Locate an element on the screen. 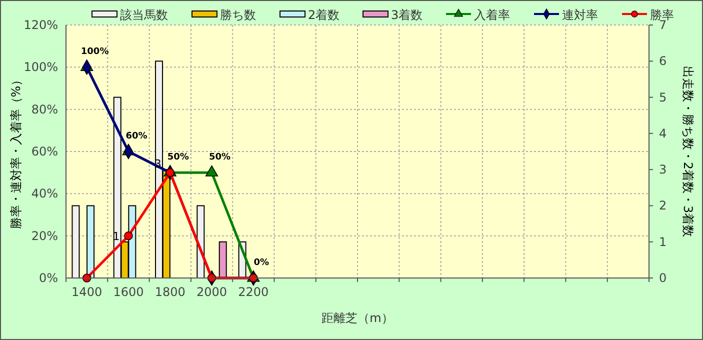 The height and width of the screenshot is (340, 703). y2-tick-label: 1 is located at coordinates (663, 241).